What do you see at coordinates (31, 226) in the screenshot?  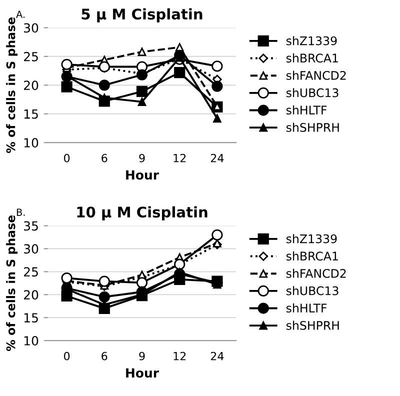 I see `y-tick-label: 35` at bounding box center [31, 226].